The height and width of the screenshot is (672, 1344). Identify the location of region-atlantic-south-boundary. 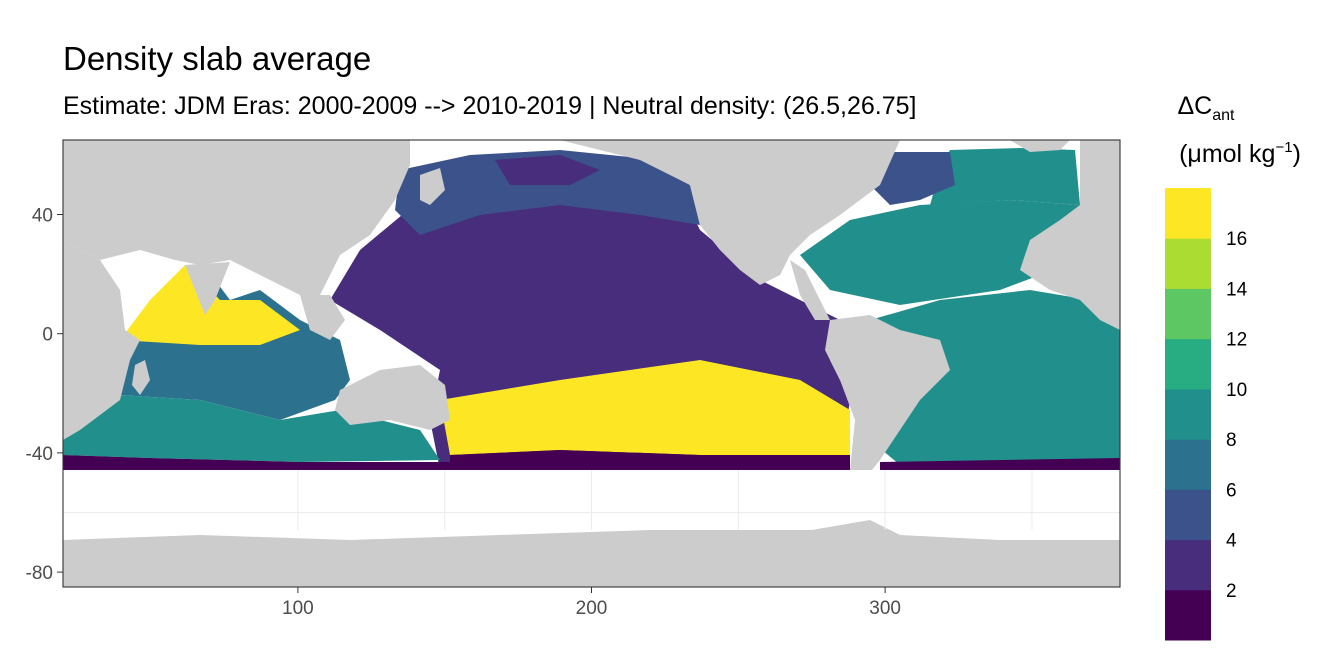
(1000, 464).